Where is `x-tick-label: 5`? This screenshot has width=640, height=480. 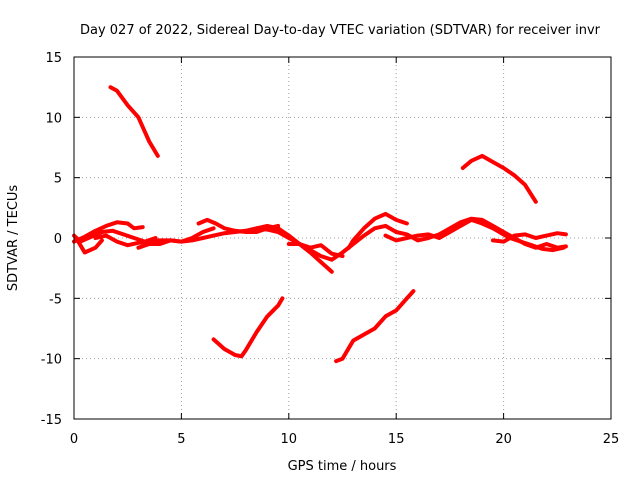
x-tick-label: 5 is located at coordinates (181, 439).